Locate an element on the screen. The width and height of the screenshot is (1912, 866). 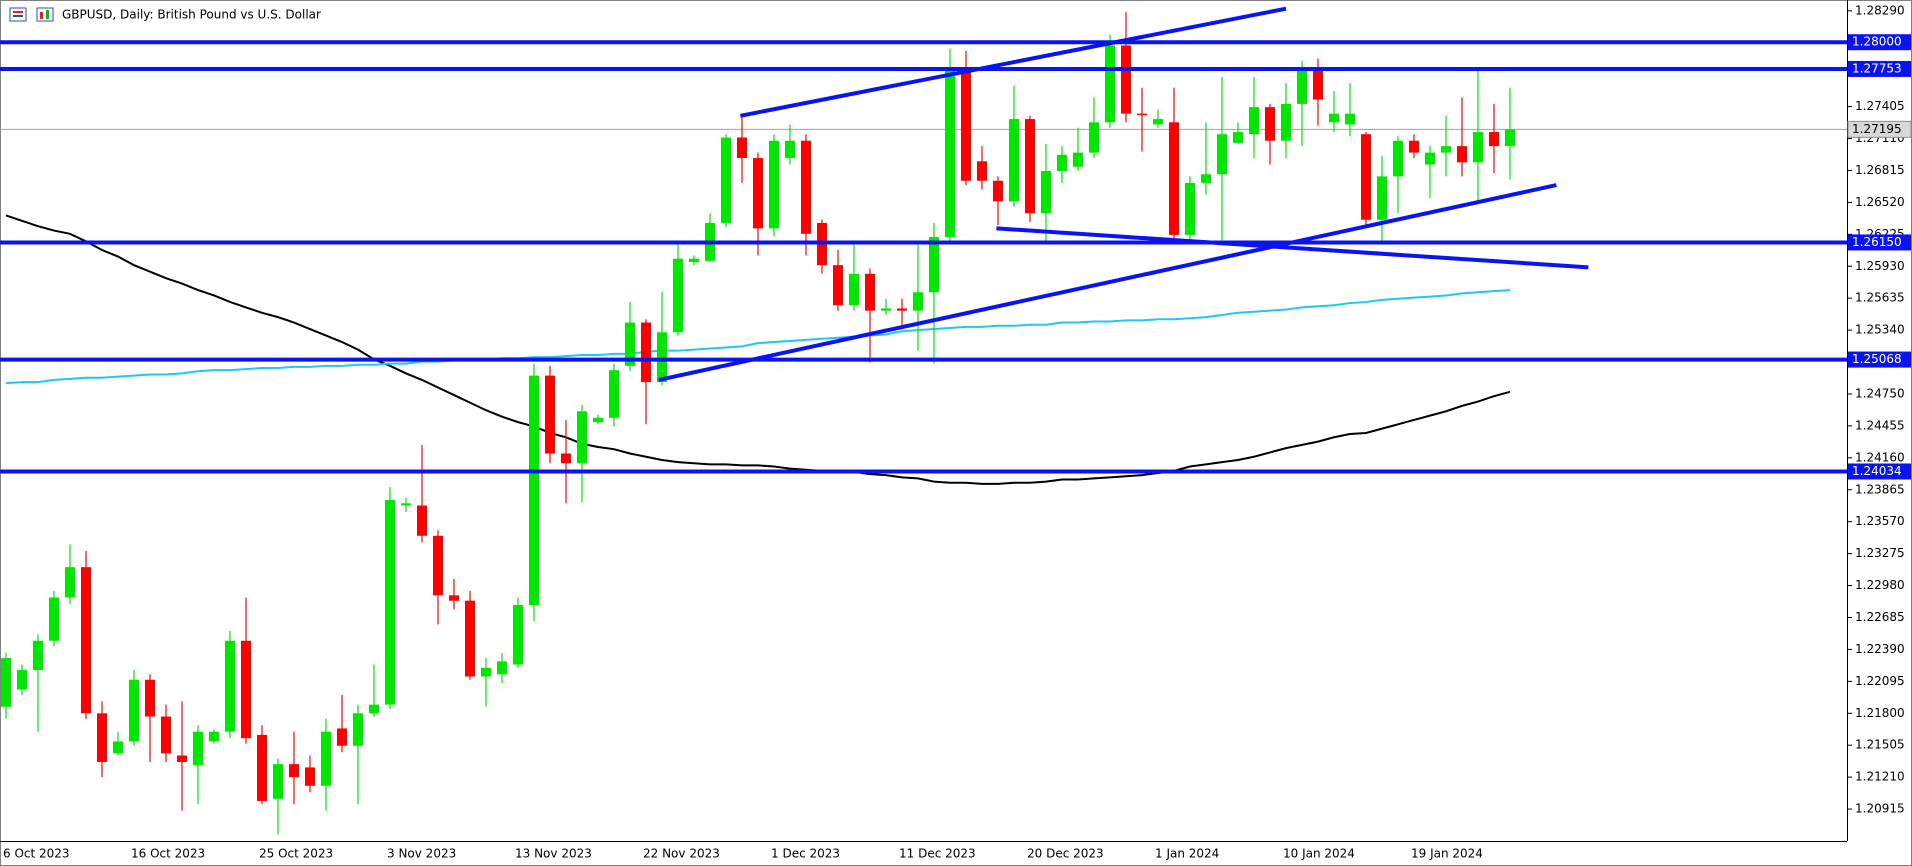
y-tick-label: 1.24160 is located at coordinates (1880, 457).